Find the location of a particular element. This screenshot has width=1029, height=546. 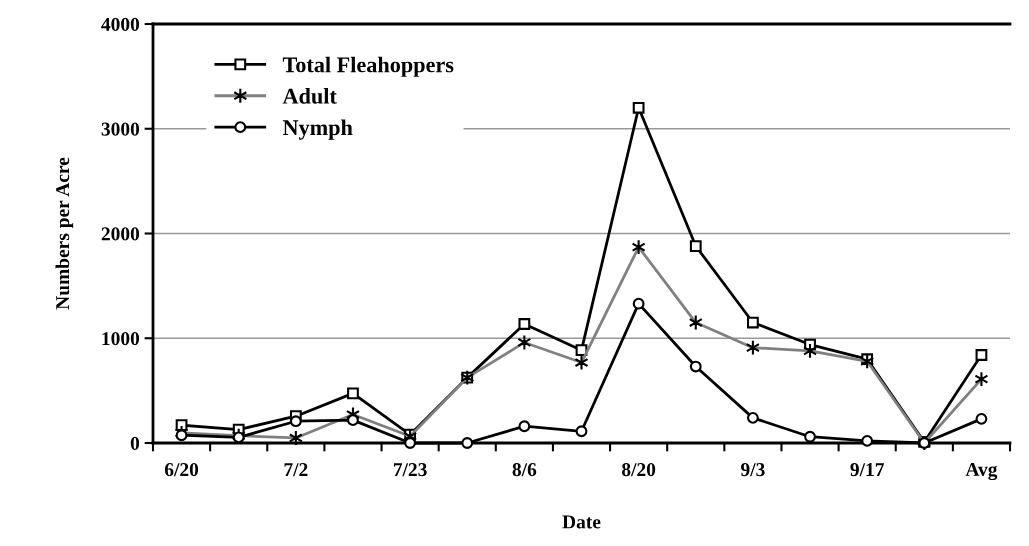

x-axis-title: Date is located at coordinates (581, 522).